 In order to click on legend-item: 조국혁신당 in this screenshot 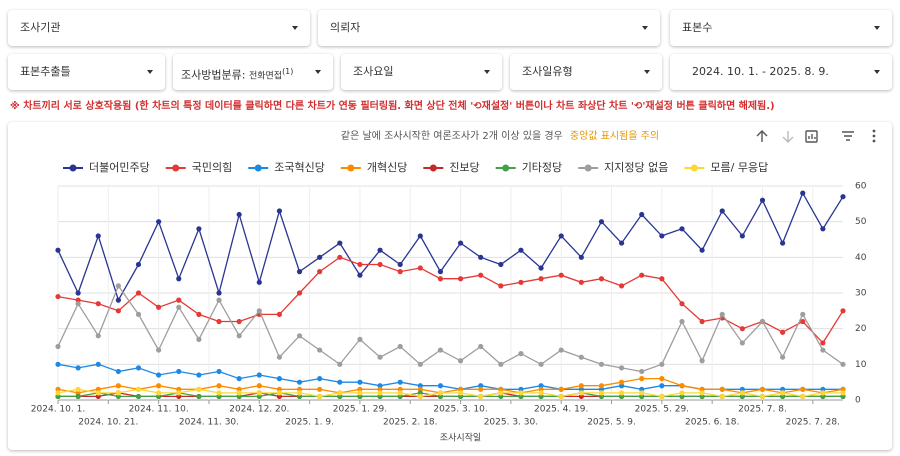, I will do `click(286, 167)`.